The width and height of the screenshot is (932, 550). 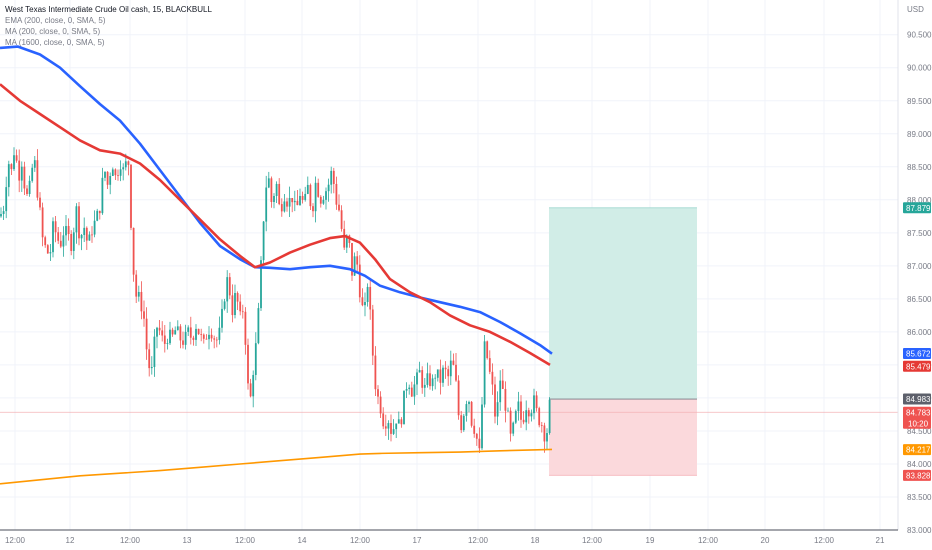 I want to click on indicator-ma200-label: MA (200, close, 0, SMA, 5), so click(x=53, y=31).